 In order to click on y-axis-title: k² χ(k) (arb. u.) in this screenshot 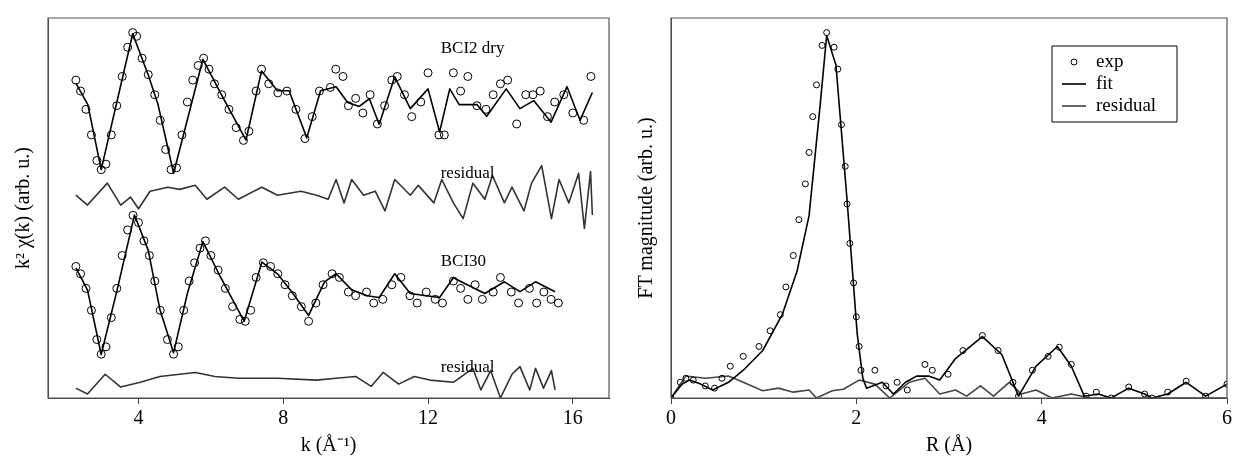, I will do `click(23, 208)`.